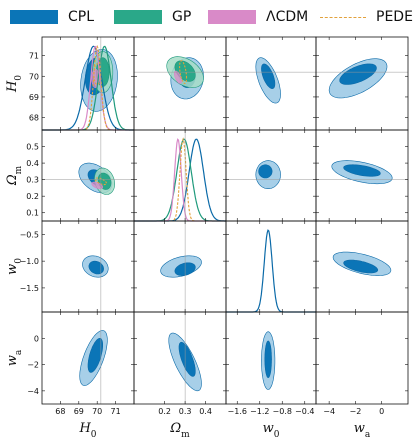  I want to click on ytick-label-H0-1: 69, so click(34, 97).